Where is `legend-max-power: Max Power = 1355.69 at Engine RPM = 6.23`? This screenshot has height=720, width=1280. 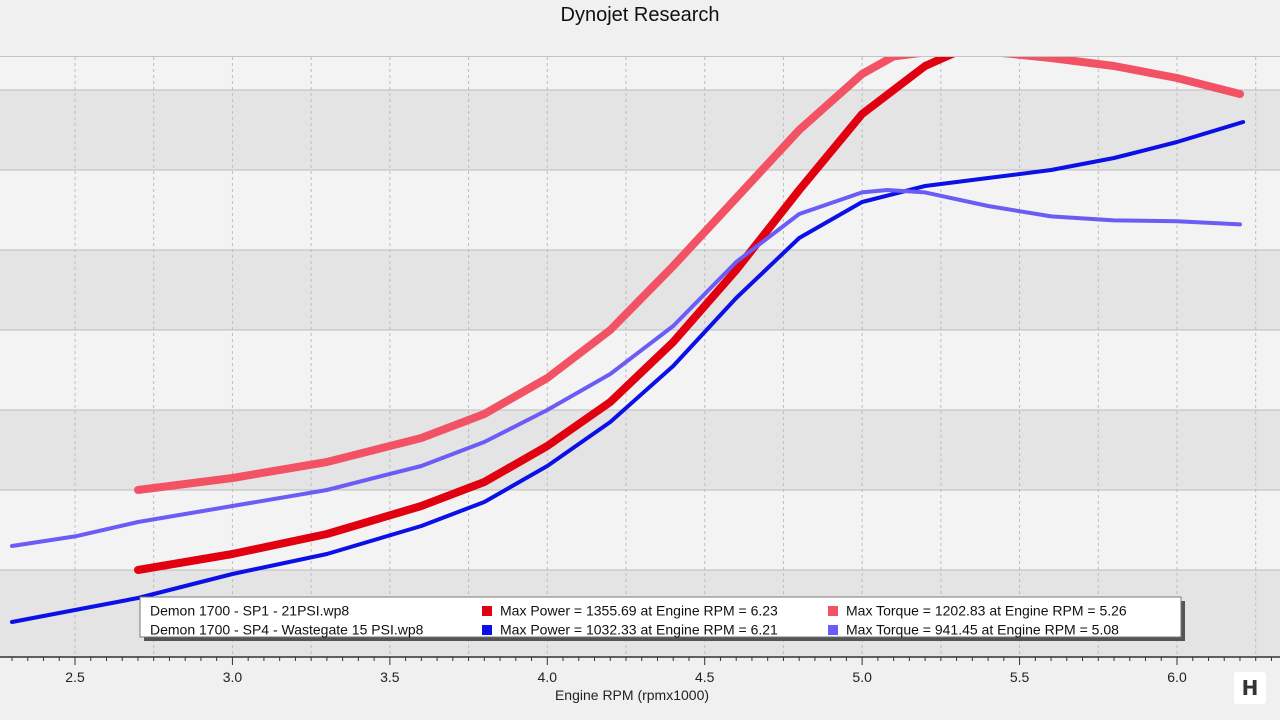 legend-max-power: Max Power = 1355.69 at Engine RPM = 6.23 is located at coordinates (639, 611).